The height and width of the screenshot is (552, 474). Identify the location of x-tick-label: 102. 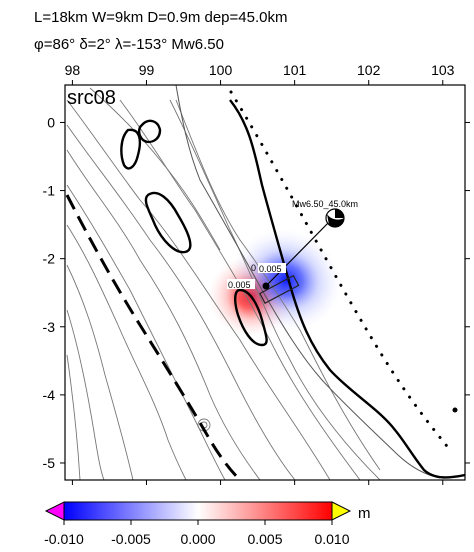
(369, 70).